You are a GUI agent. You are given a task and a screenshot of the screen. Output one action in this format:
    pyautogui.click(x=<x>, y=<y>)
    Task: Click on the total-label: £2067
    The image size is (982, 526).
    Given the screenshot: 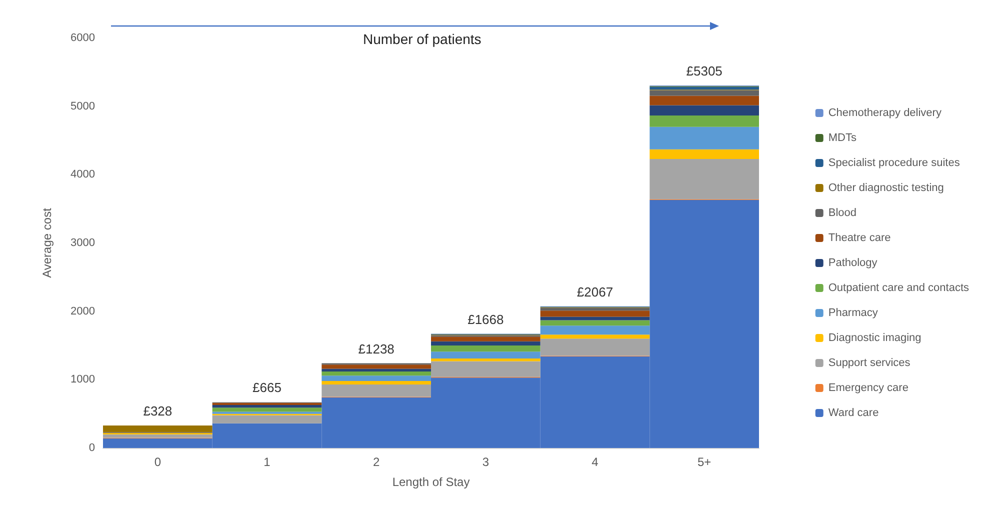 What is the action you would take?
    pyautogui.click(x=595, y=292)
    